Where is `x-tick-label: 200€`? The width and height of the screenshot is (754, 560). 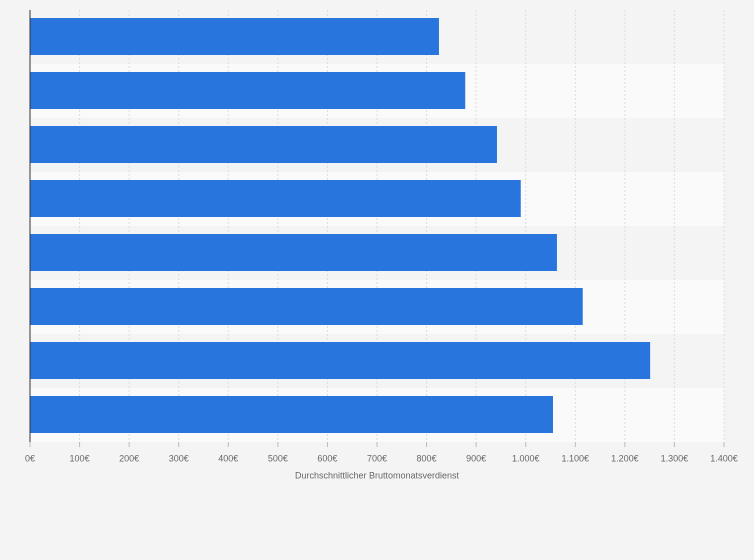 x-tick-label: 200€ is located at coordinates (129, 458).